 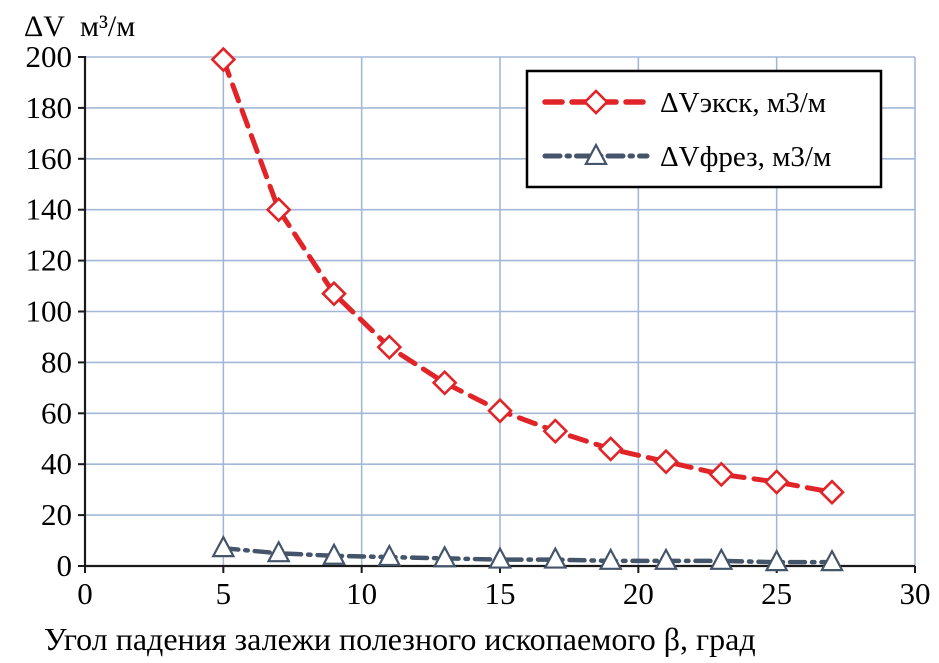 What do you see at coordinates (915, 593) in the screenshot?
I see `x-tick-label: 30` at bounding box center [915, 593].